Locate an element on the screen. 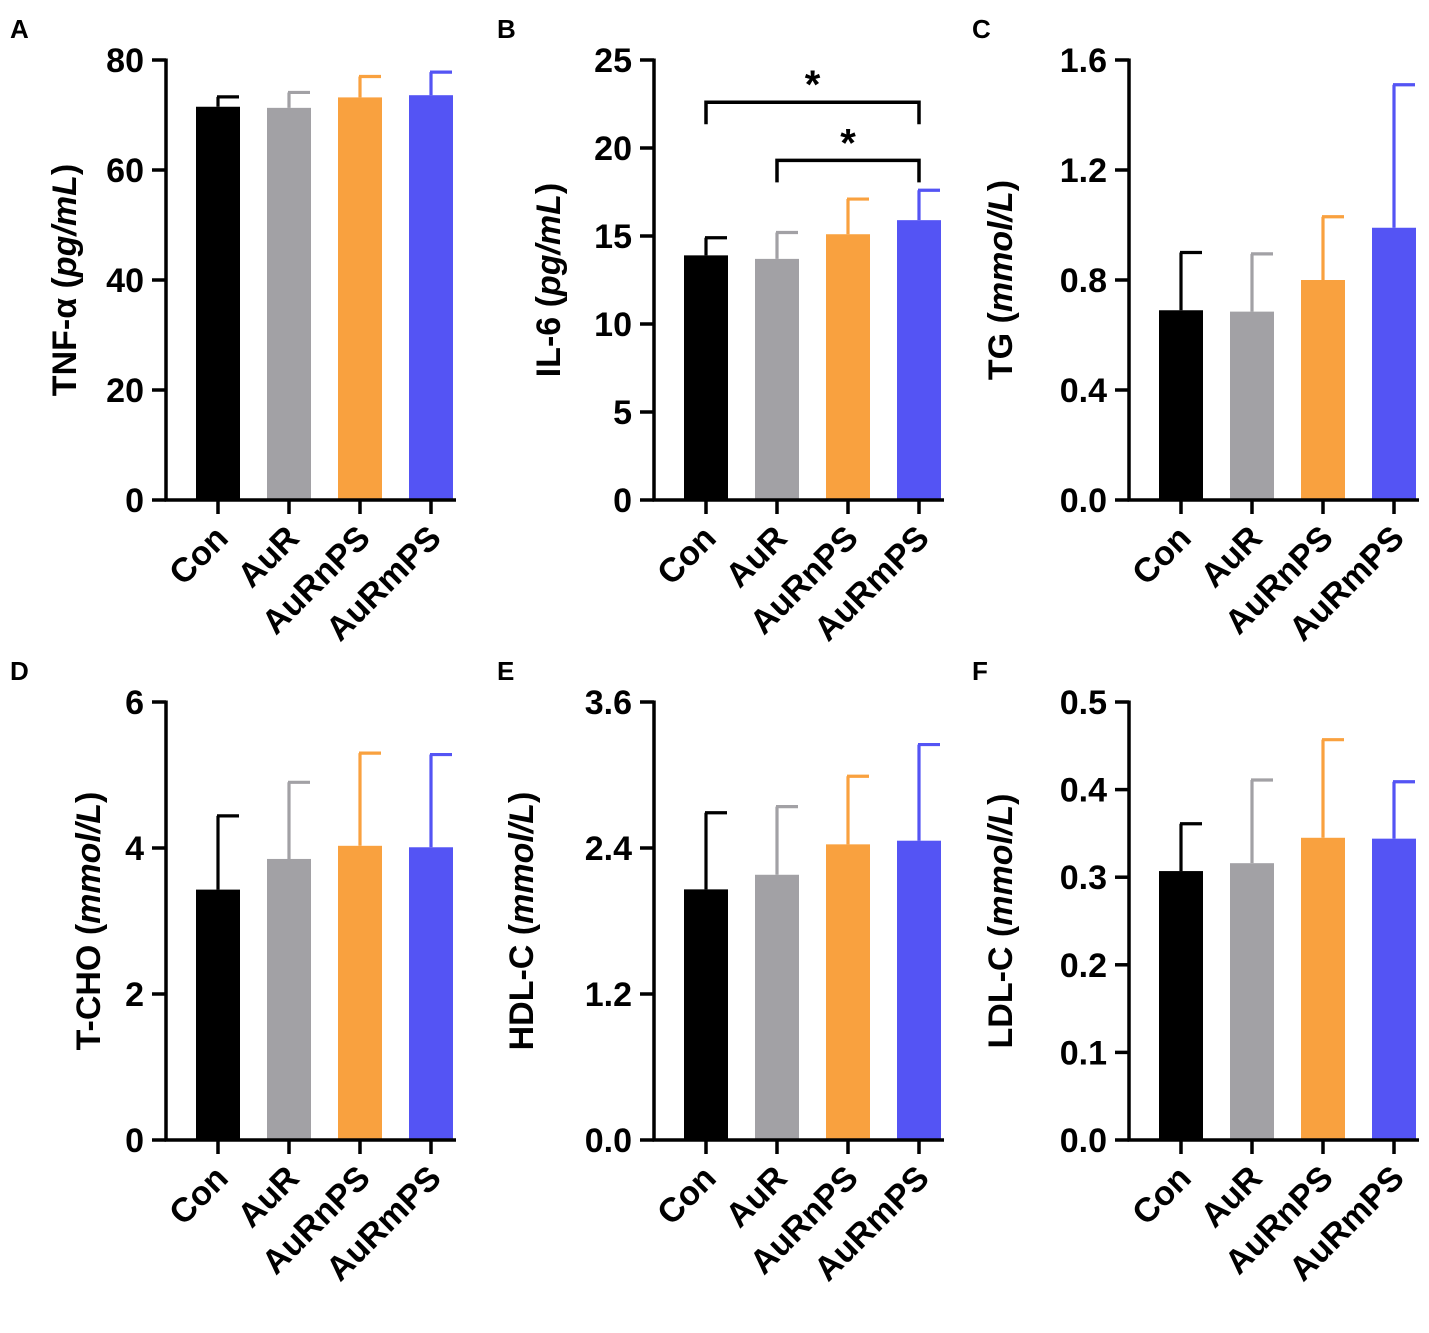 Image resolution: width=1429 pixels, height=1333 pixels. panel-a-bar-aur is located at coordinates (289, 303).